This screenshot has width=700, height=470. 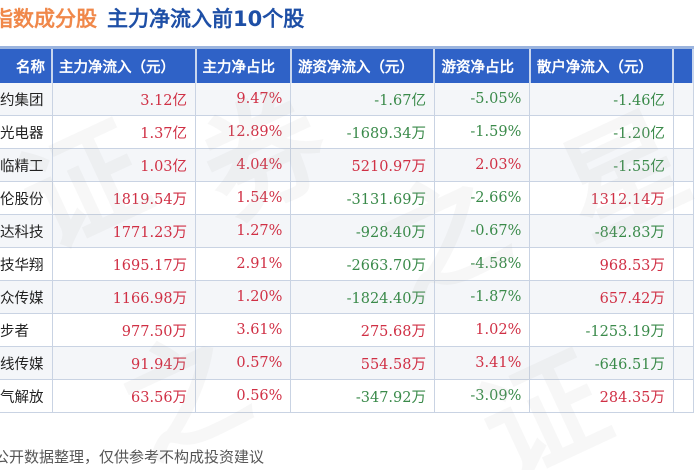 I want to click on stock-name-cell: 线传媒, so click(x=26, y=363).